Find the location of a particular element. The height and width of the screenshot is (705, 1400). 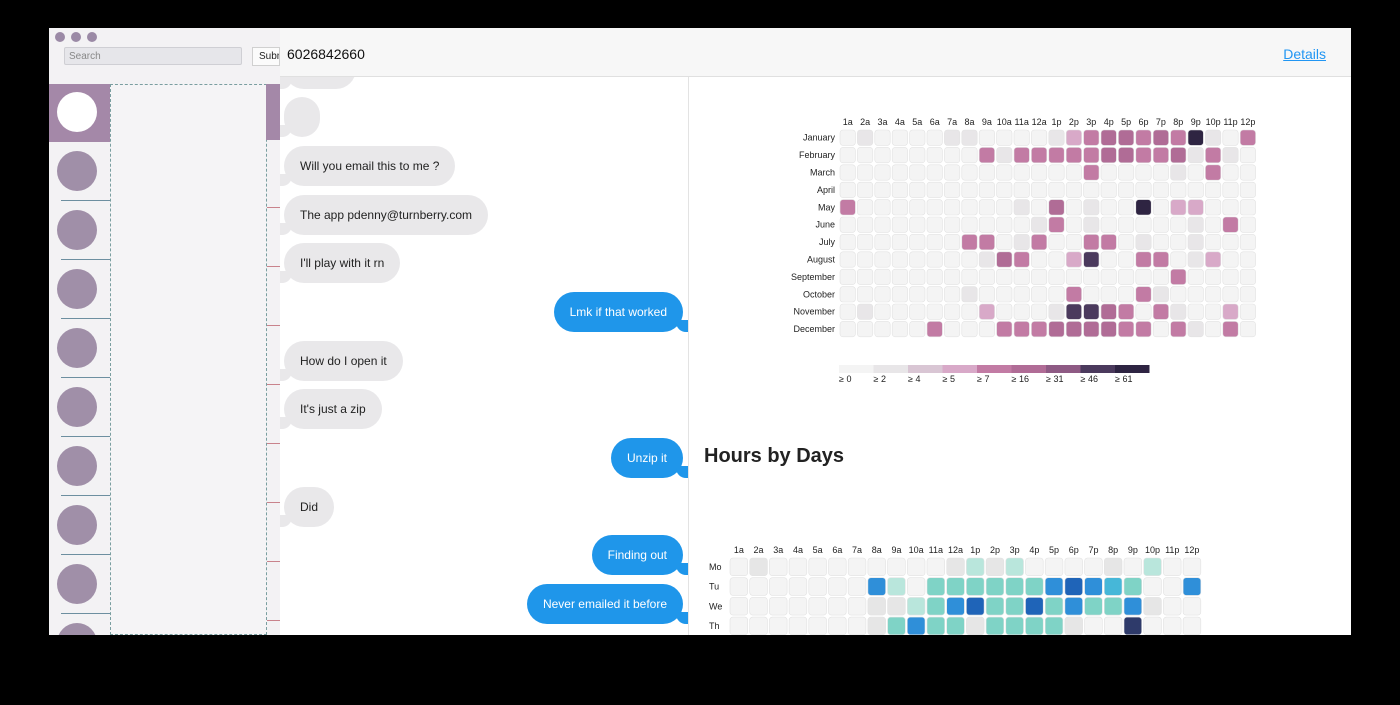

sidebar: Submit is located at coordinates (165, 331).